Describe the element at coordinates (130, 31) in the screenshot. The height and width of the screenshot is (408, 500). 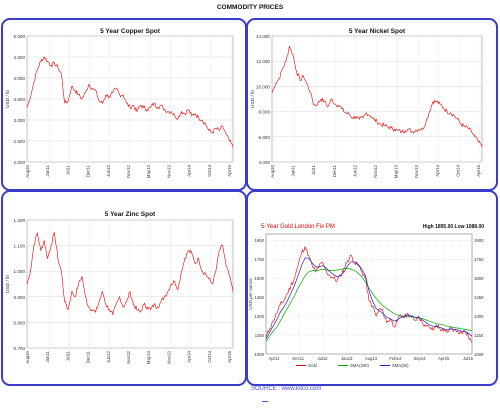
I see `chart-title: 5 Year Copper Spot` at that location.